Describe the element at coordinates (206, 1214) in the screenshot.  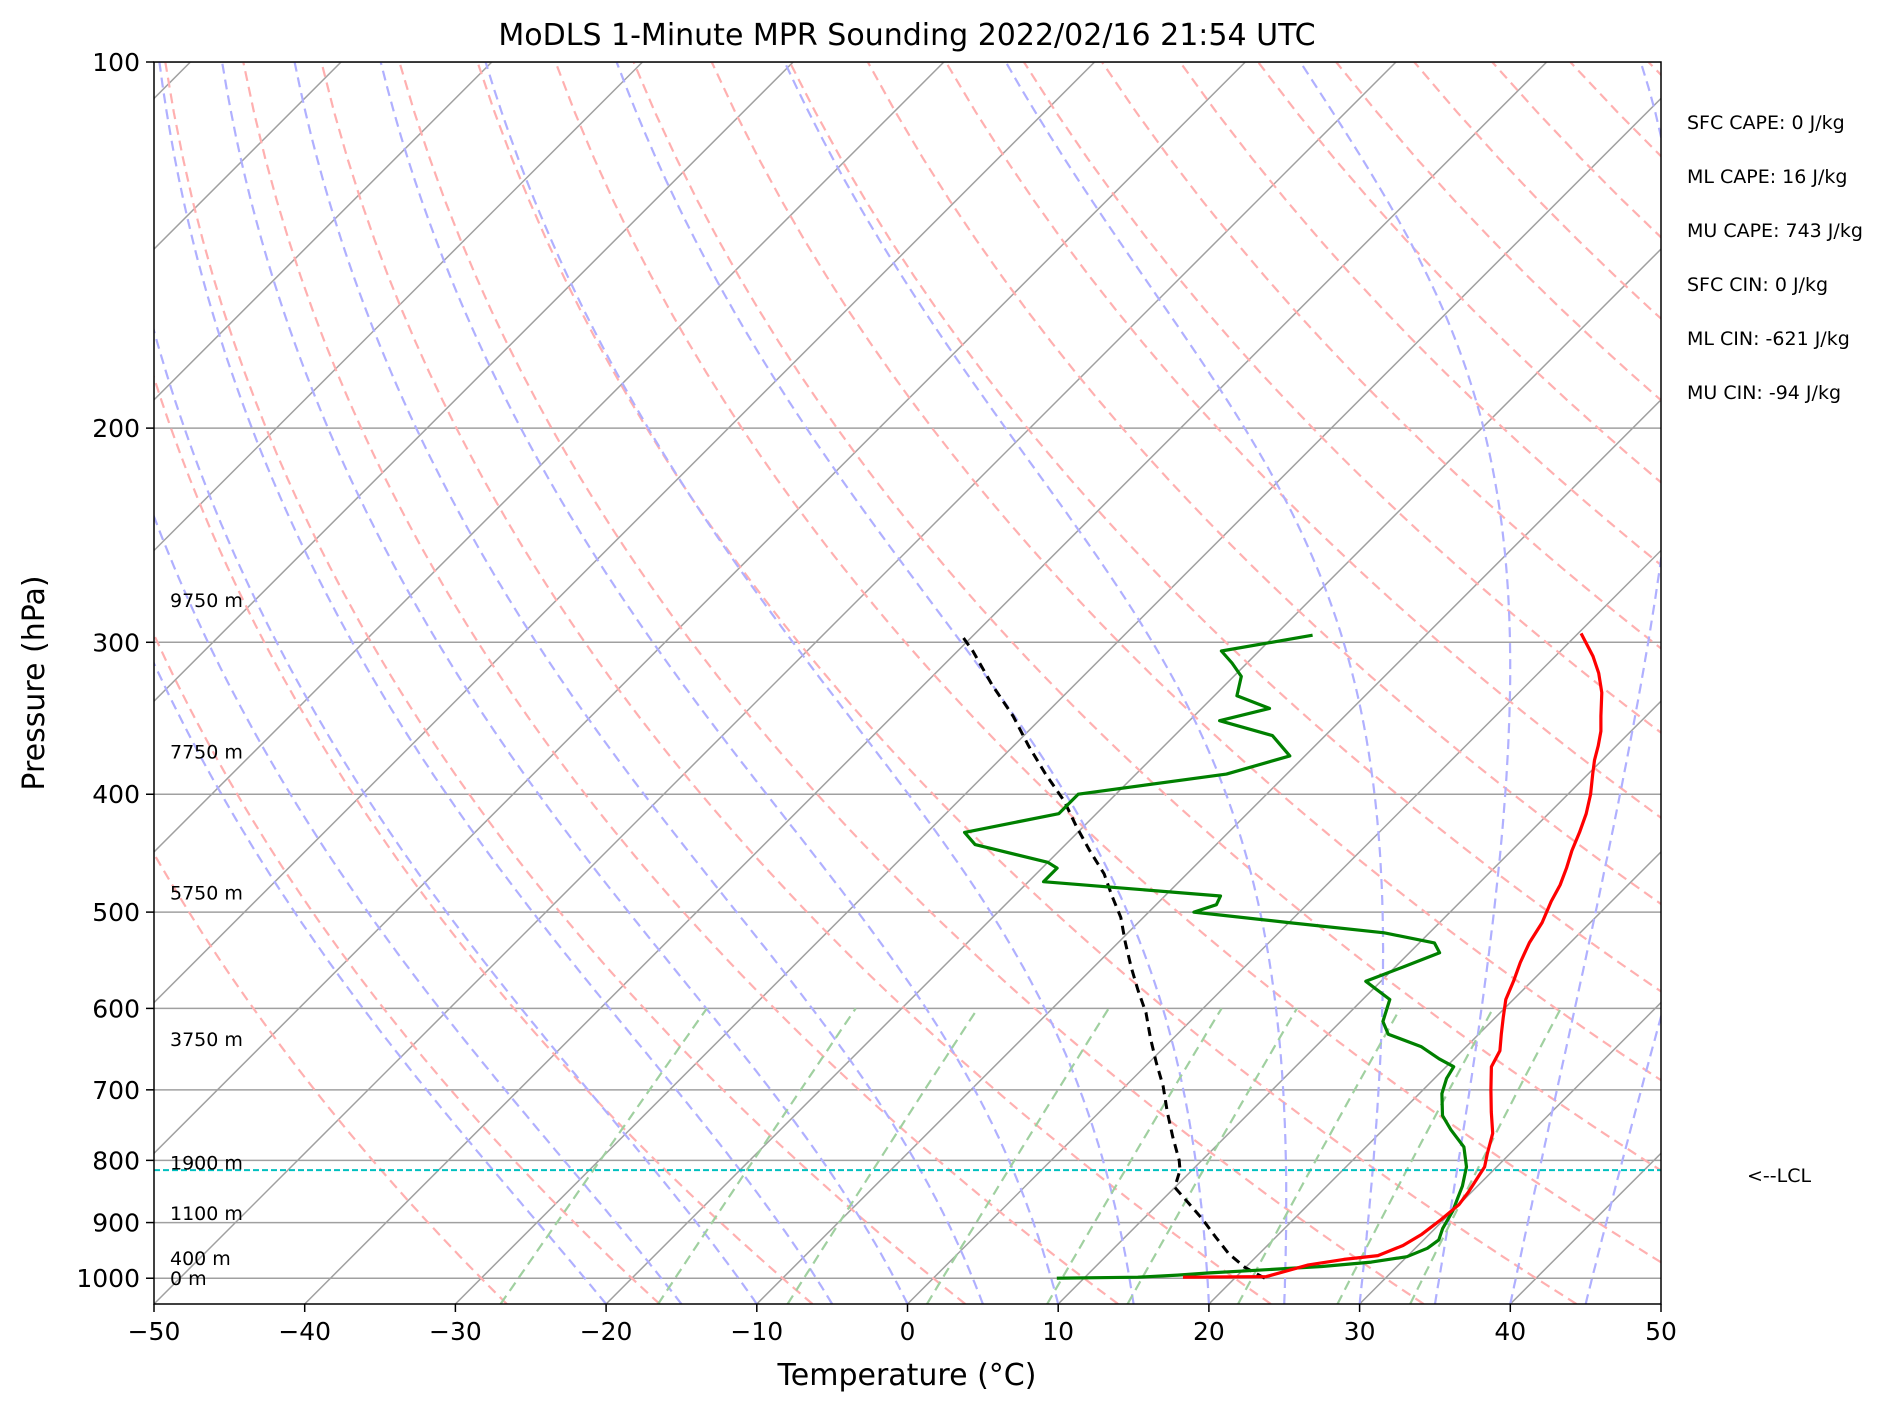
I see `height-label: 1100 m` at that location.